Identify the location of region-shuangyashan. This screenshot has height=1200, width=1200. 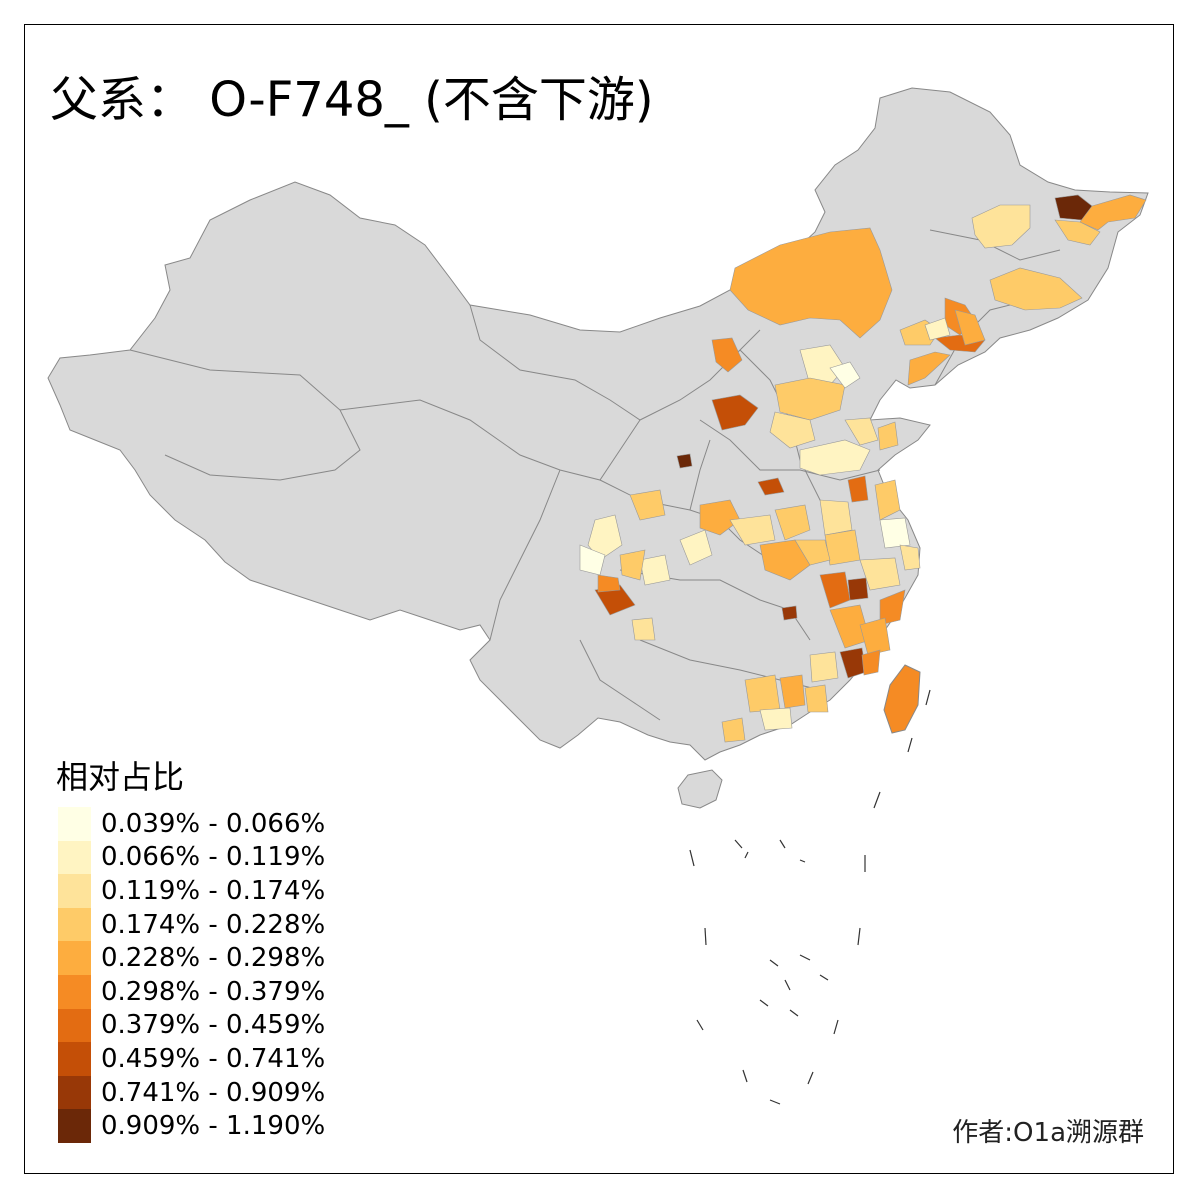
(1077, 232).